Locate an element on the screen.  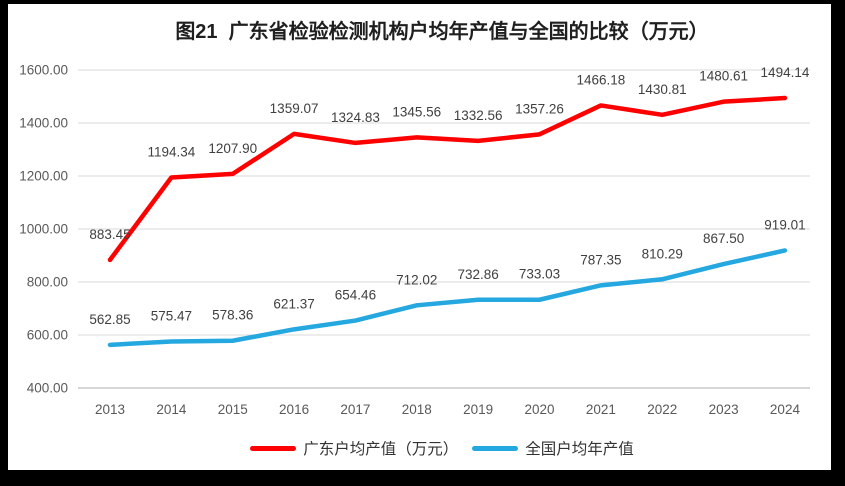
y-tick-label: 1000.00 is located at coordinates (43, 229).